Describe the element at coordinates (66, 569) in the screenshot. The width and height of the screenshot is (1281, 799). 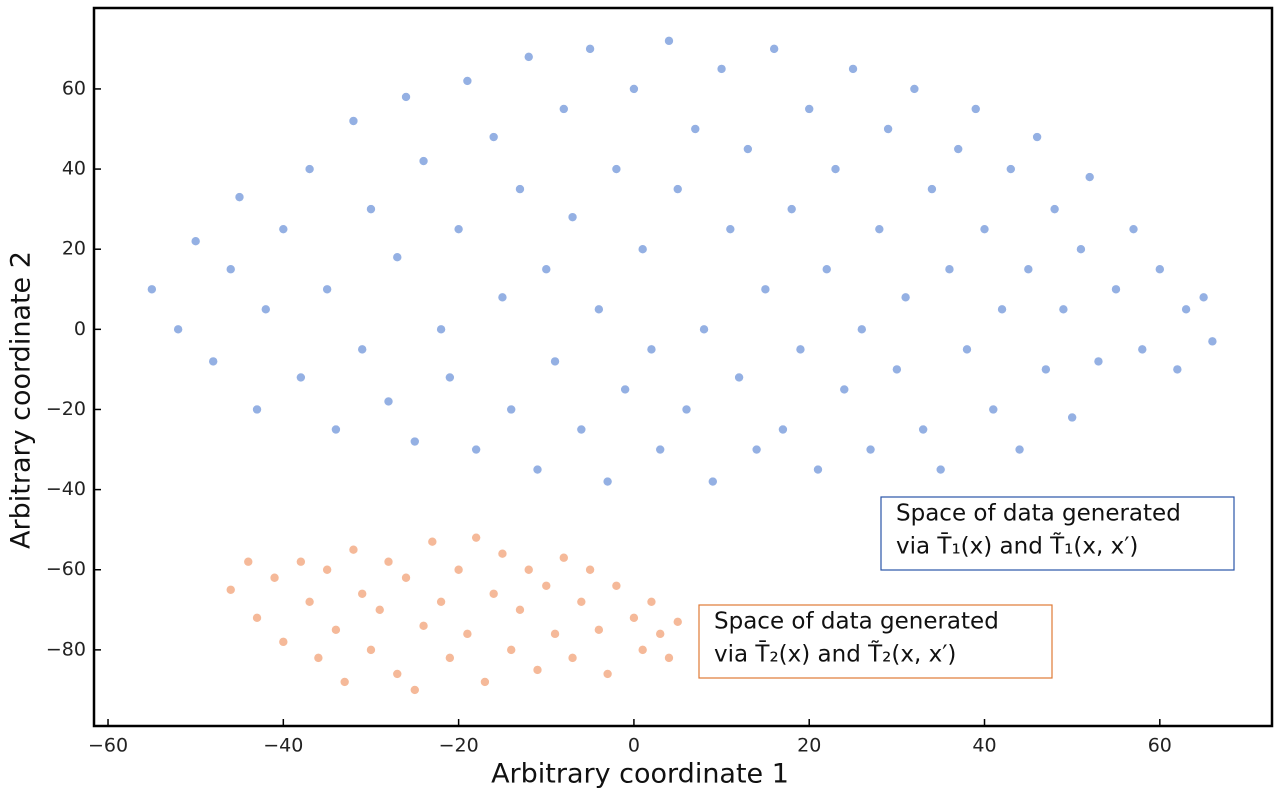
I see `y-tick-label: −60` at that location.